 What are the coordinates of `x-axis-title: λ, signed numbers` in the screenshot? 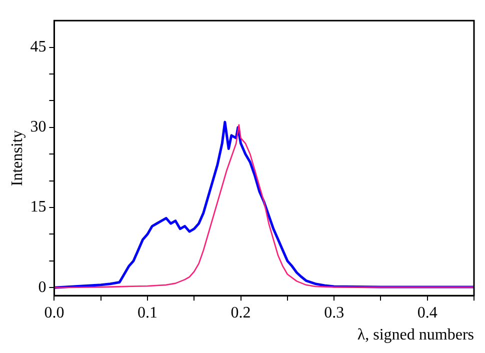 It's located at (415, 335).